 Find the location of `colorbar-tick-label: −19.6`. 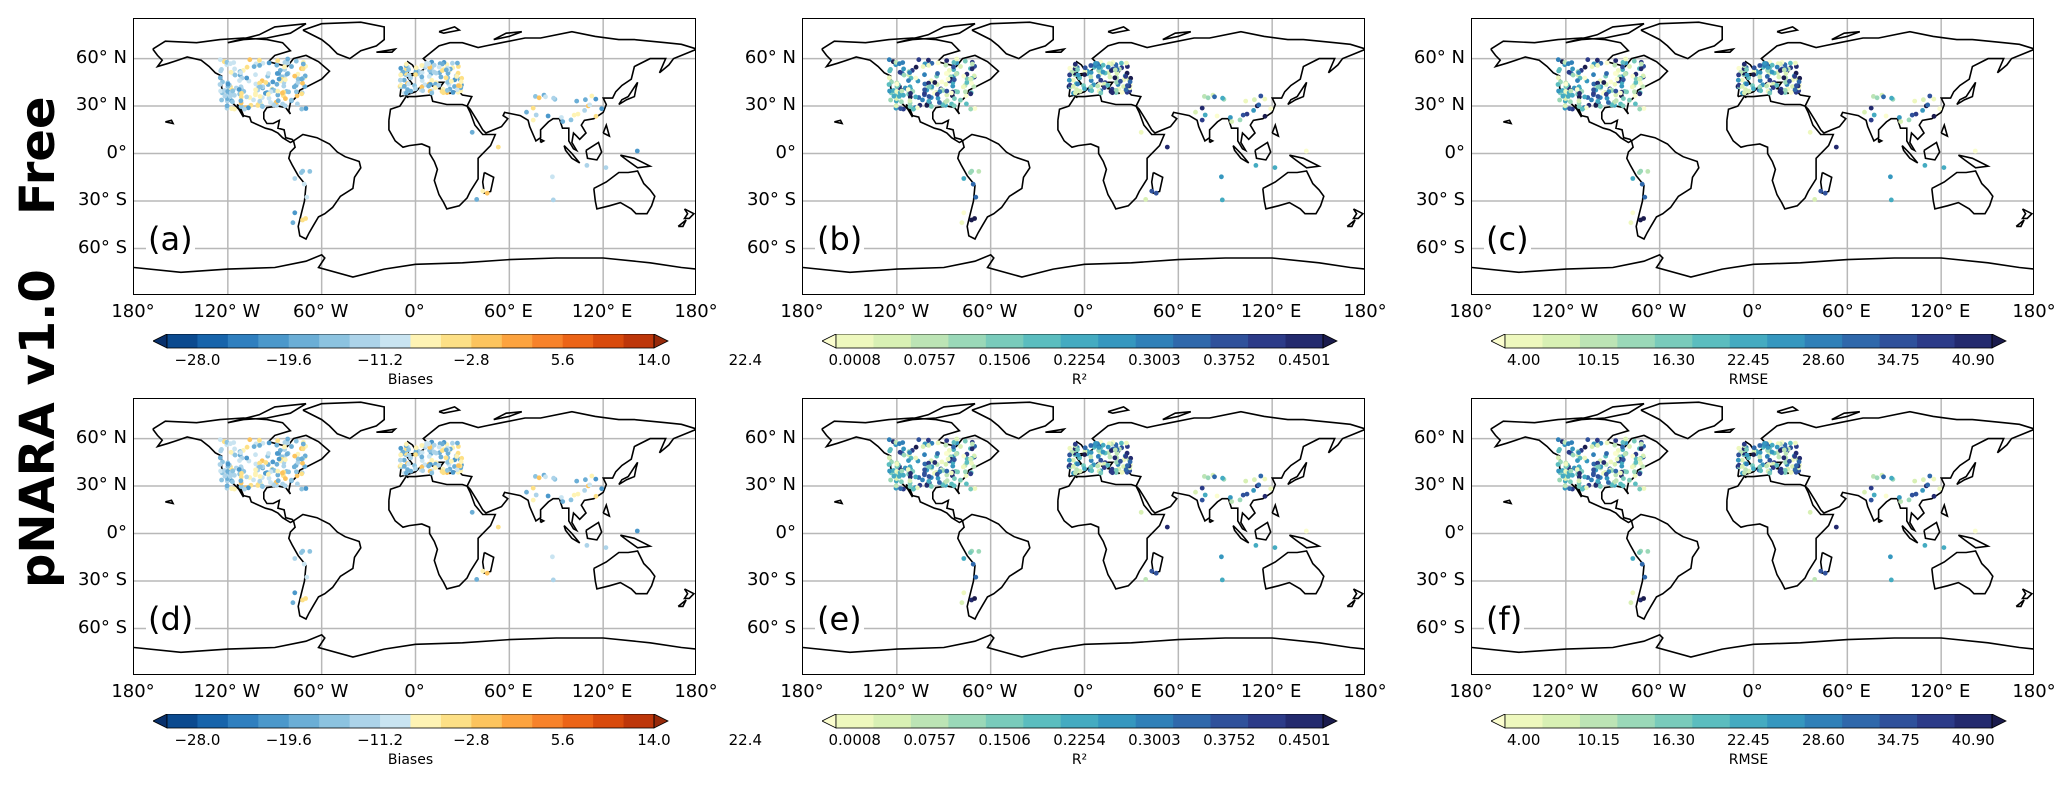

colorbar-tick-label: −19.6 is located at coordinates (288, 740).